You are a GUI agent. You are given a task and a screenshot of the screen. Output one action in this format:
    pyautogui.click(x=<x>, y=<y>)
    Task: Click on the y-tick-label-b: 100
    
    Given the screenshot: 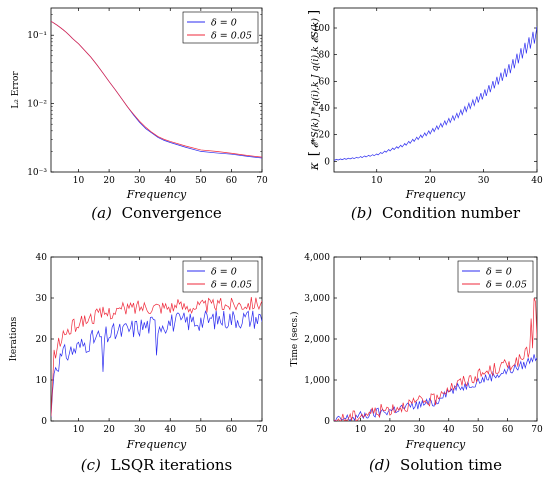 What is the action you would take?
    pyautogui.click(x=321, y=29)
    